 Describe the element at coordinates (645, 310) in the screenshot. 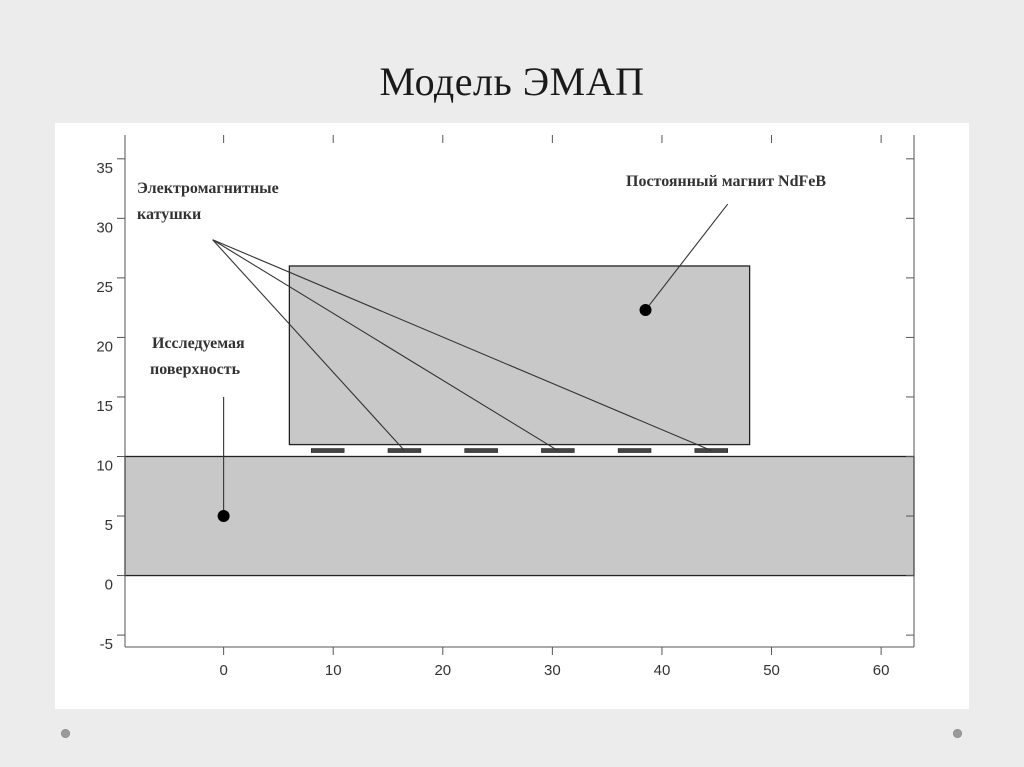

I see `magnet-dot` at that location.